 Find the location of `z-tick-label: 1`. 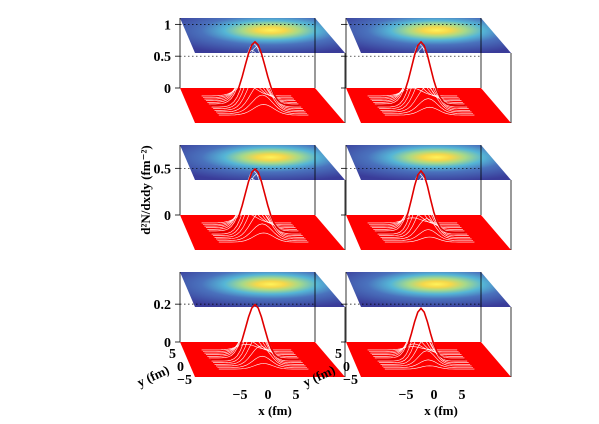

z-tick-label: 1 is located at coordinates (167, 25).